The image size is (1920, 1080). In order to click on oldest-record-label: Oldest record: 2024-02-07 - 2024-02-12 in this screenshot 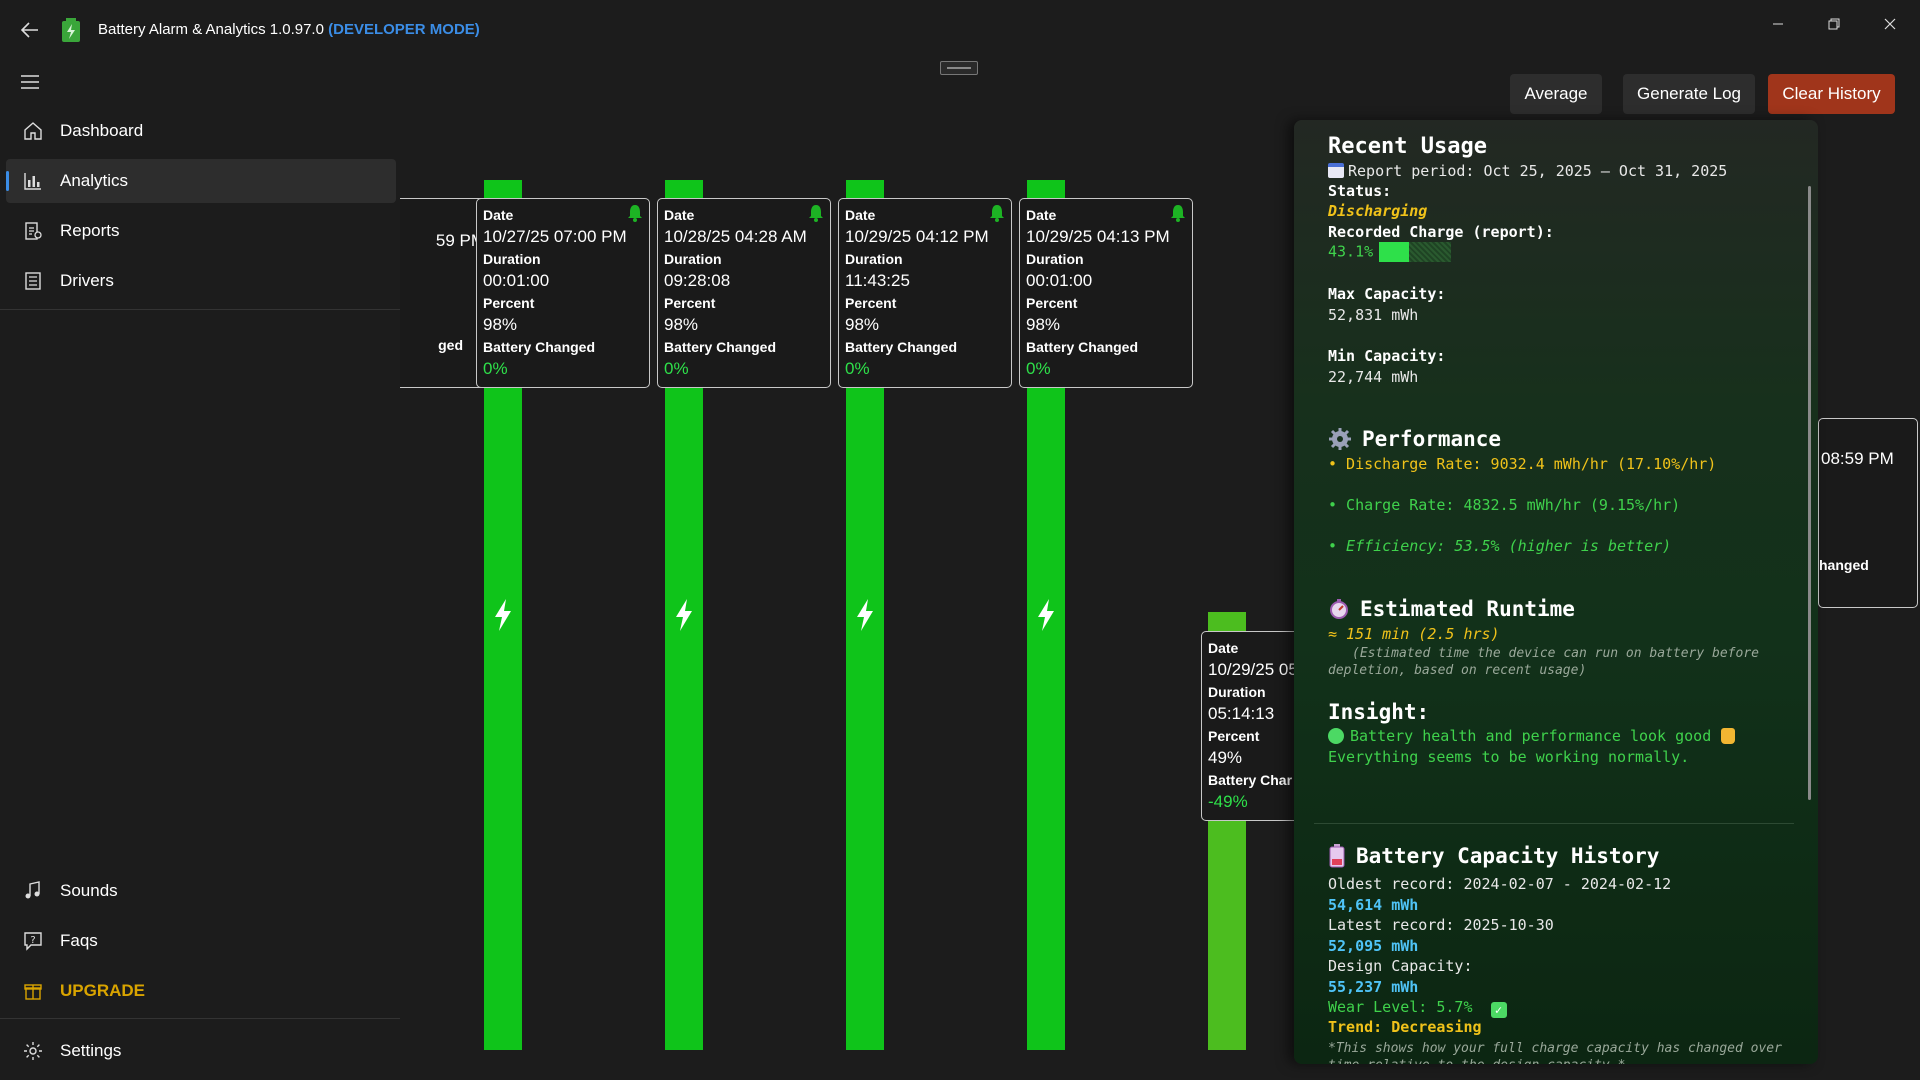, I will do `click(1500, 884)`.